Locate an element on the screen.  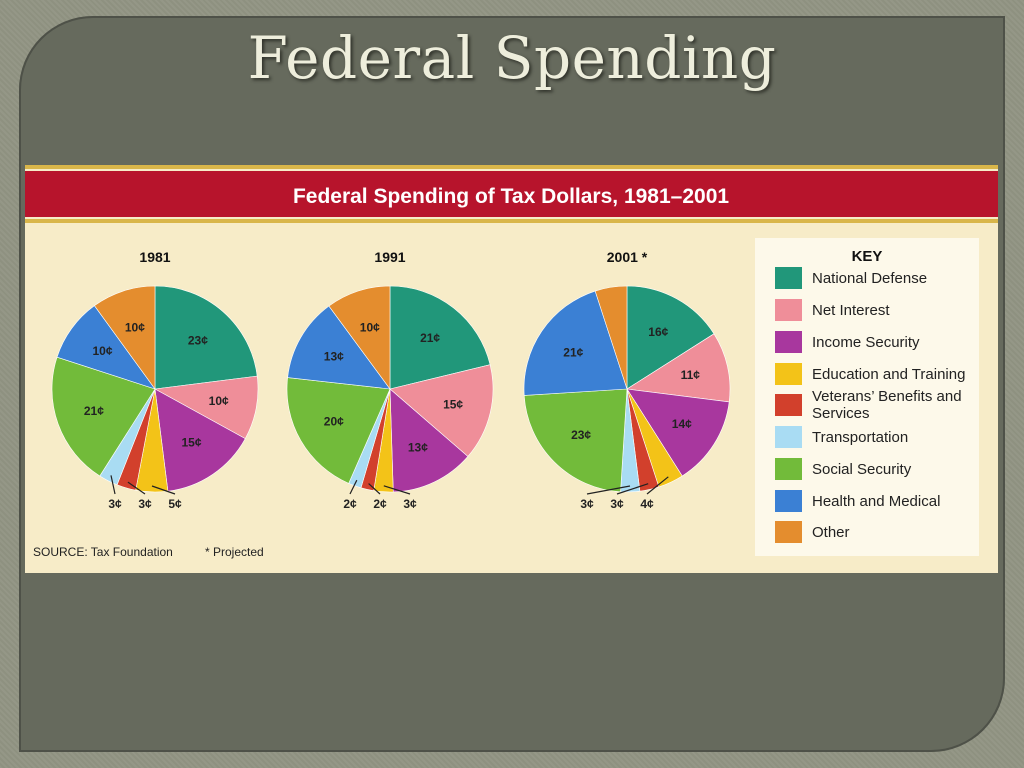
key-label: Education and Training is located at coordinates (888, 374).